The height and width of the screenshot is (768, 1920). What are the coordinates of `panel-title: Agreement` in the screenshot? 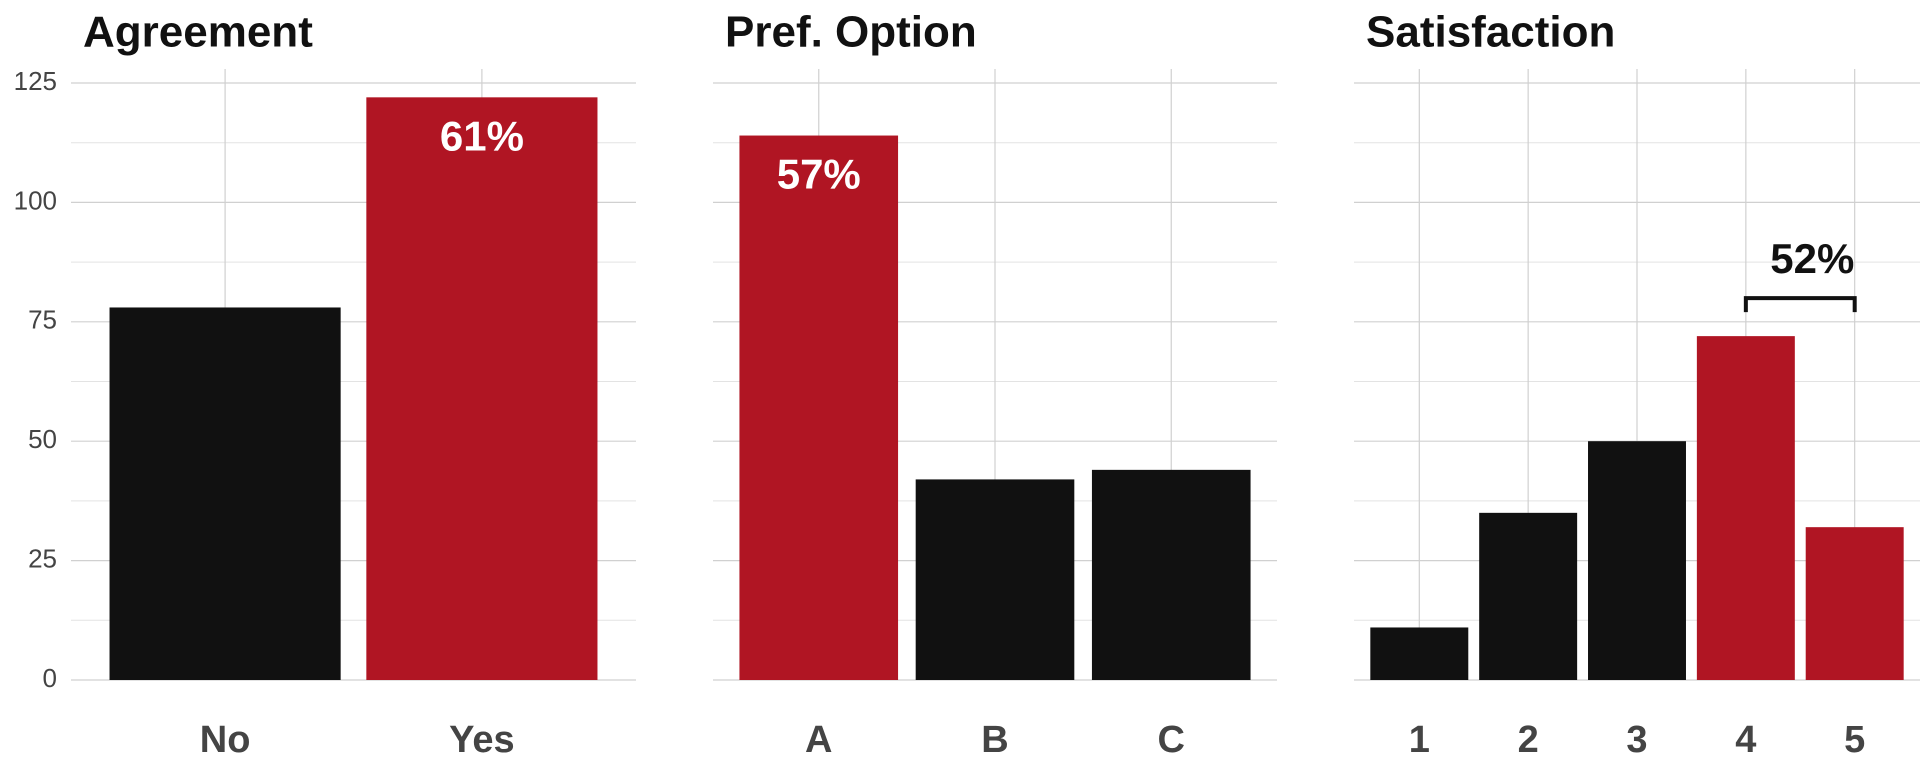 It's located at (198, 32).